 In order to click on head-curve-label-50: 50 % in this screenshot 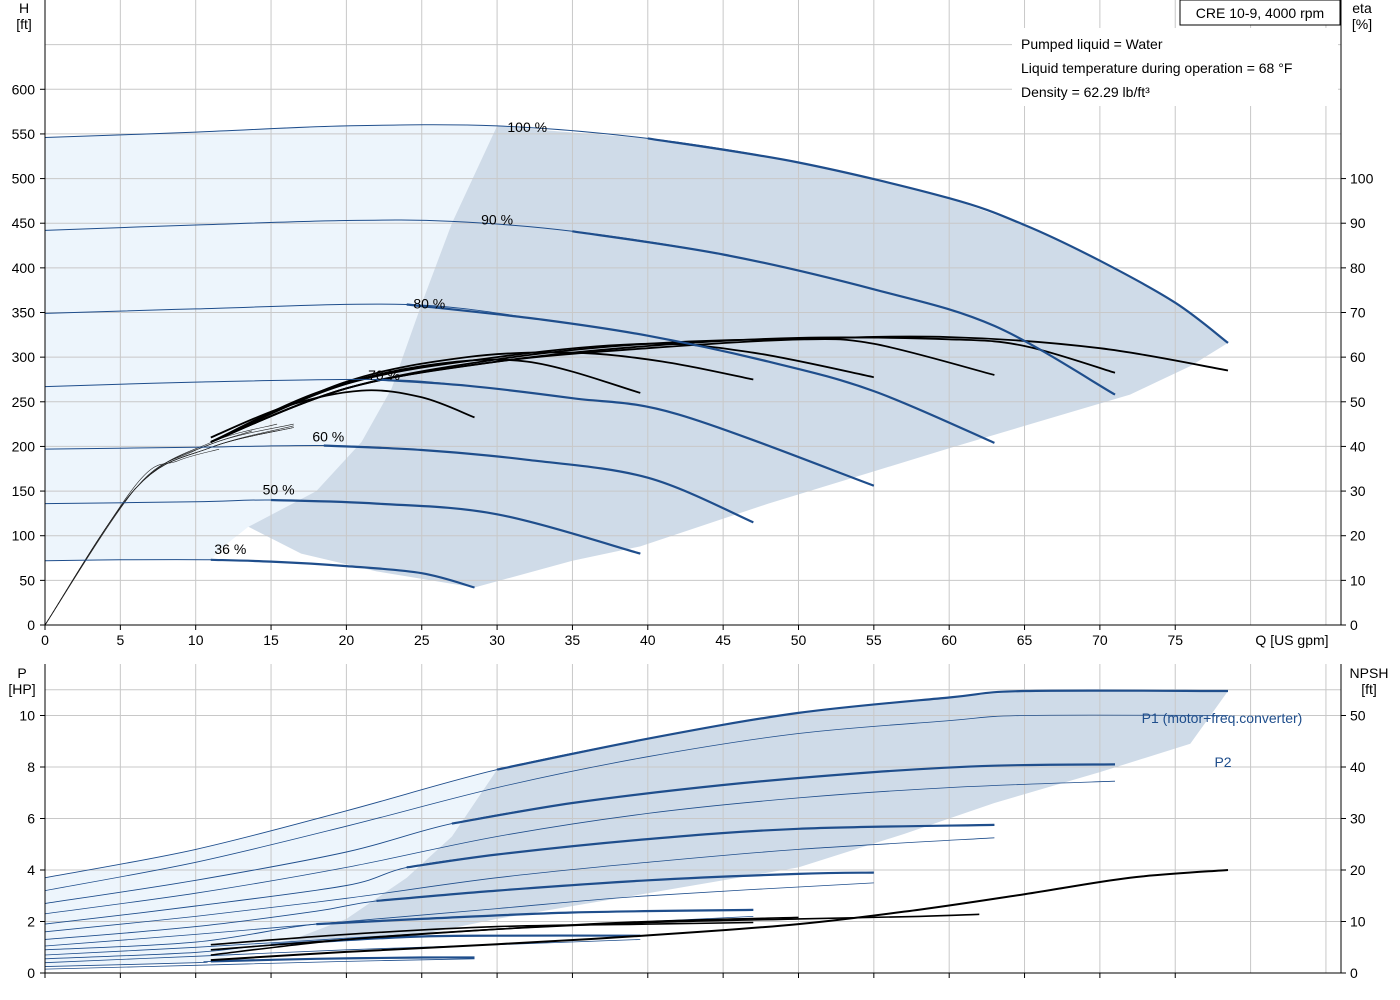, I will do `click(279, 489)`.